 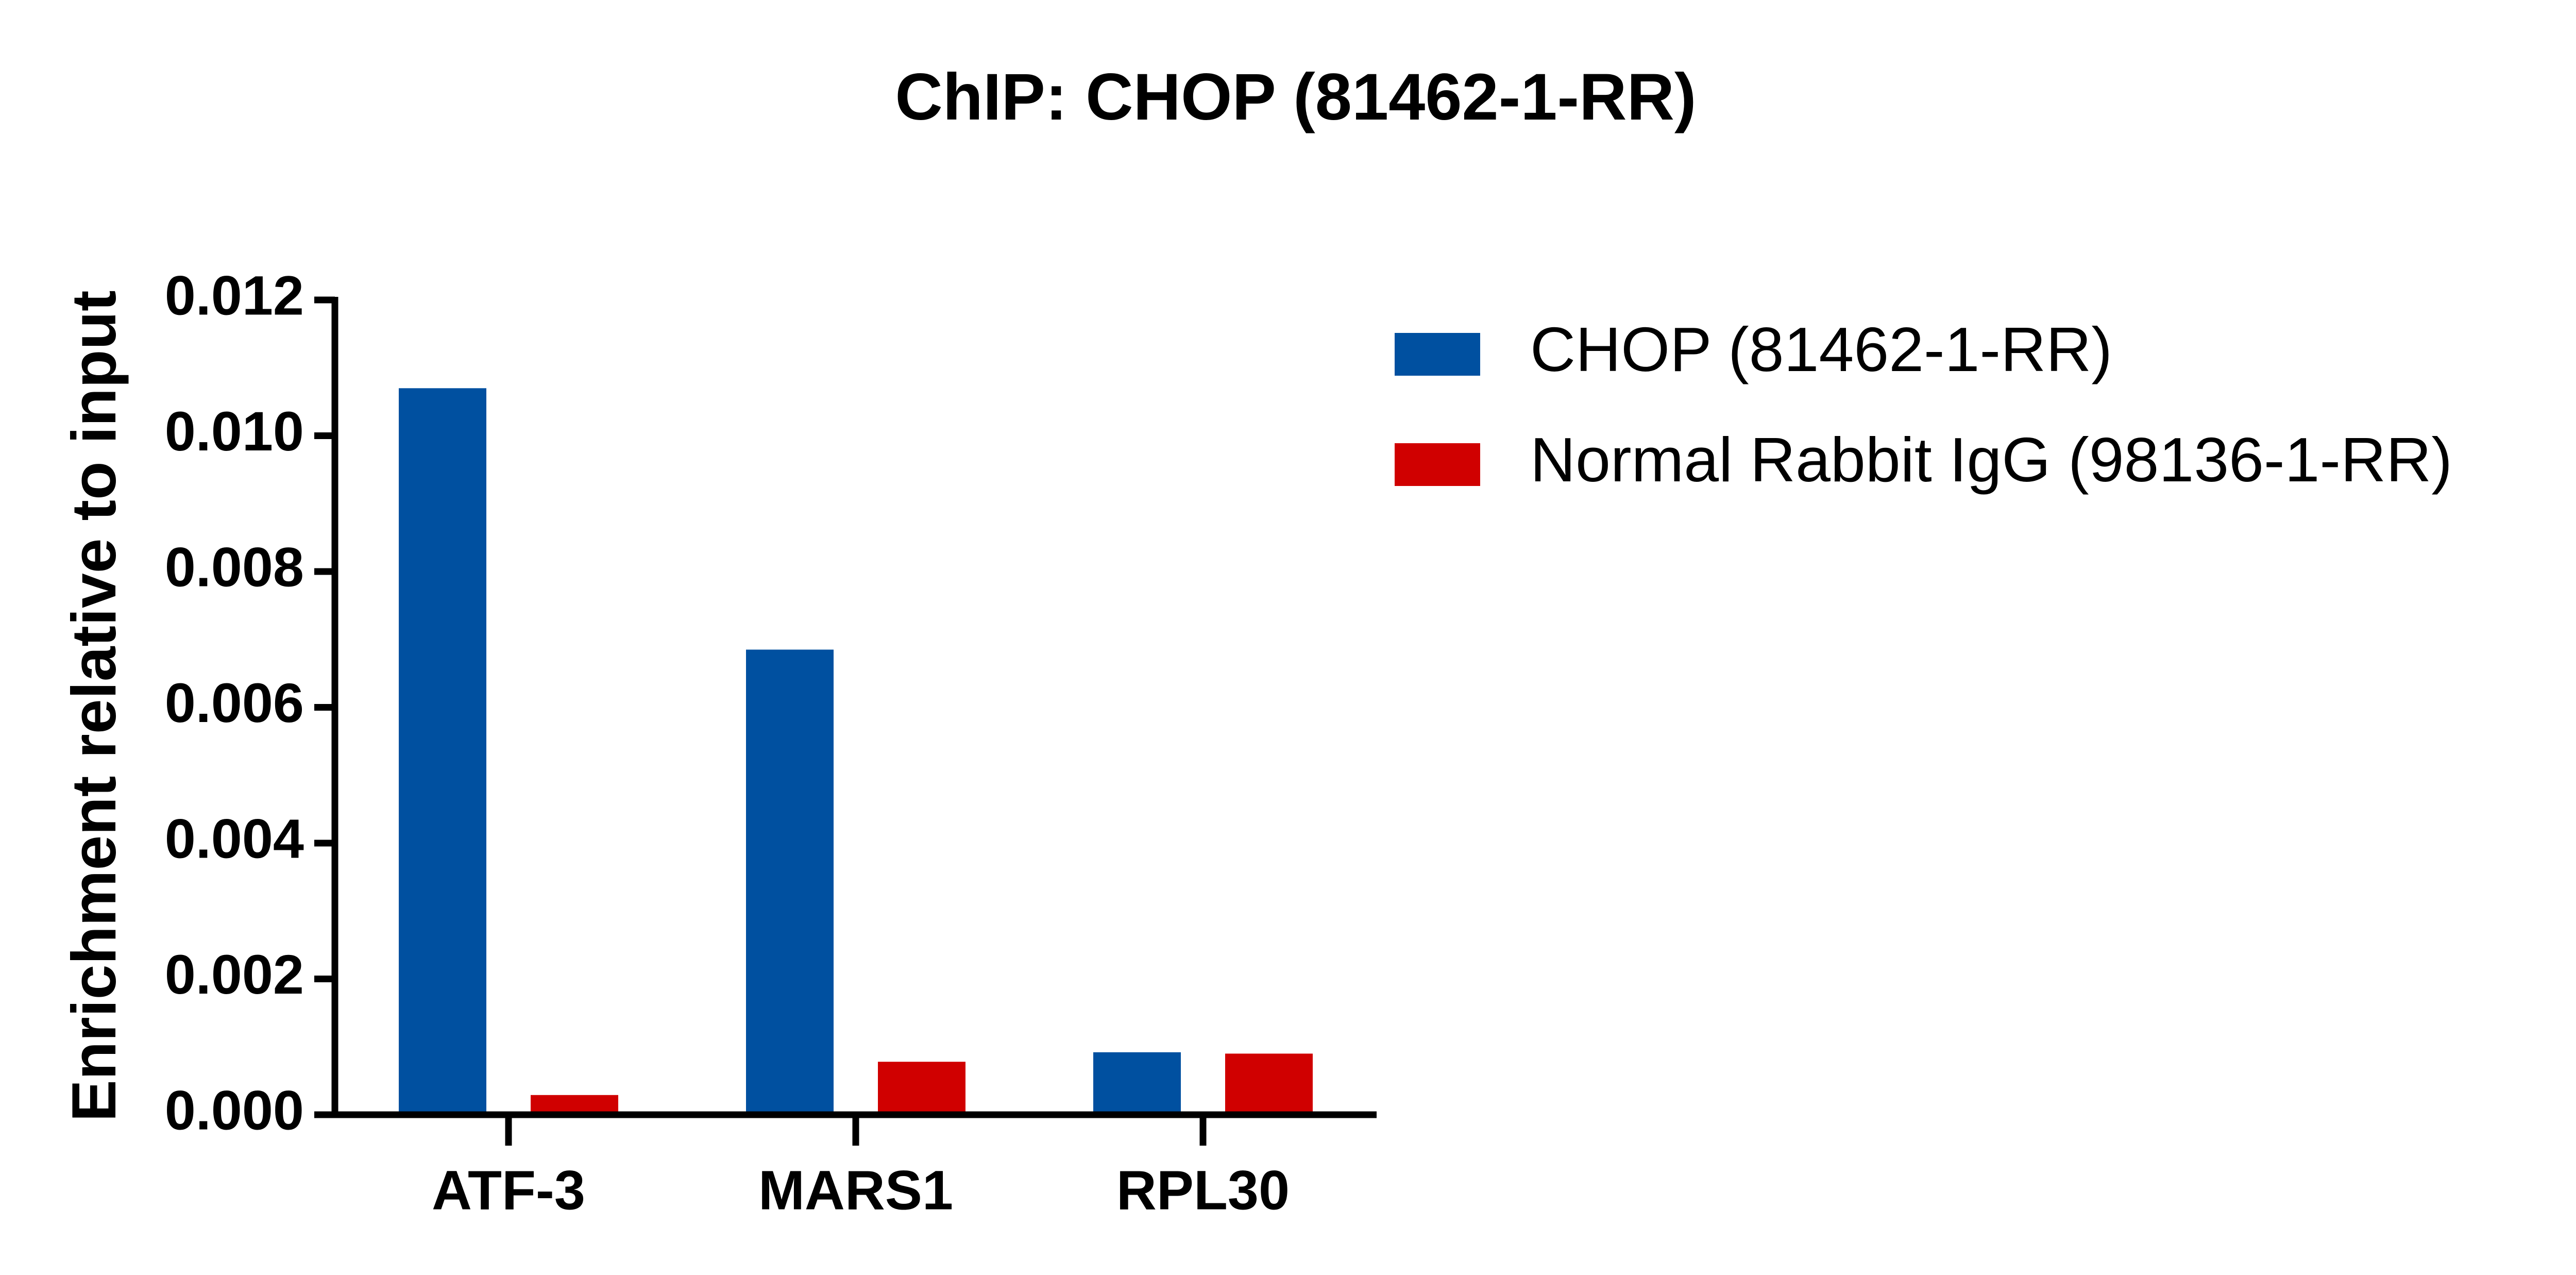 What do you see at coordinates (234, 295) in the screenshot?
I see `y-tick-label: 0.012` at bounding box center [234, 295].